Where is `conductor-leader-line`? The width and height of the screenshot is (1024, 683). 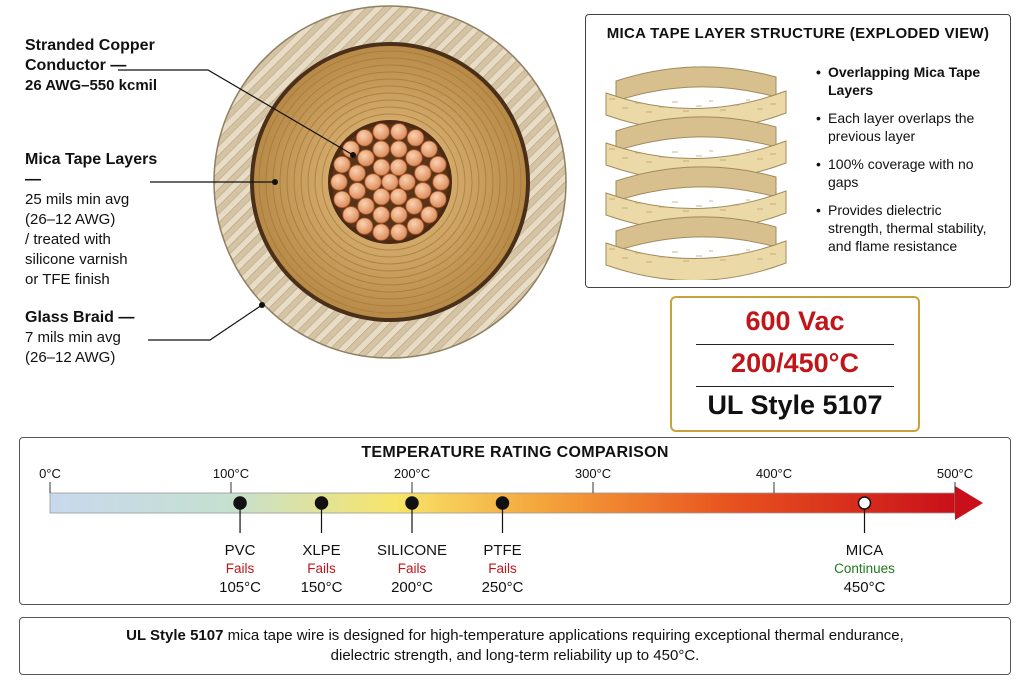 conductor-leader-line is located at coordinates (236, 112).